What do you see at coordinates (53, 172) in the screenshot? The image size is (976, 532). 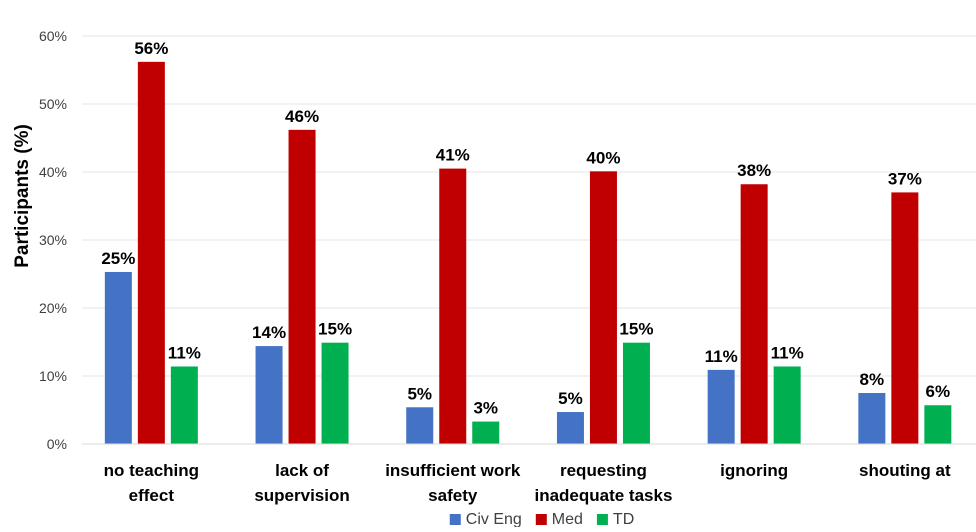 I see `y-tick-label: 40%` at bounding box center [53, 172].